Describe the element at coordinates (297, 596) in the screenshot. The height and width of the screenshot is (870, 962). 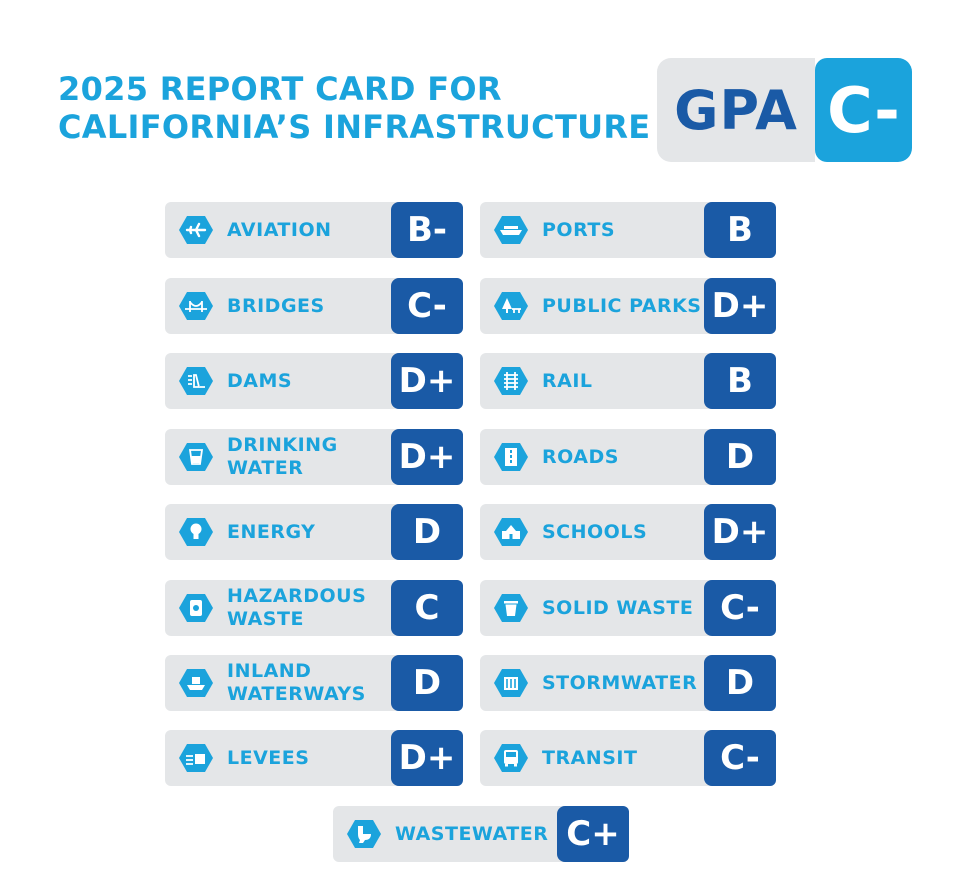
I see `category-label: HAZARDOUS` at that location.